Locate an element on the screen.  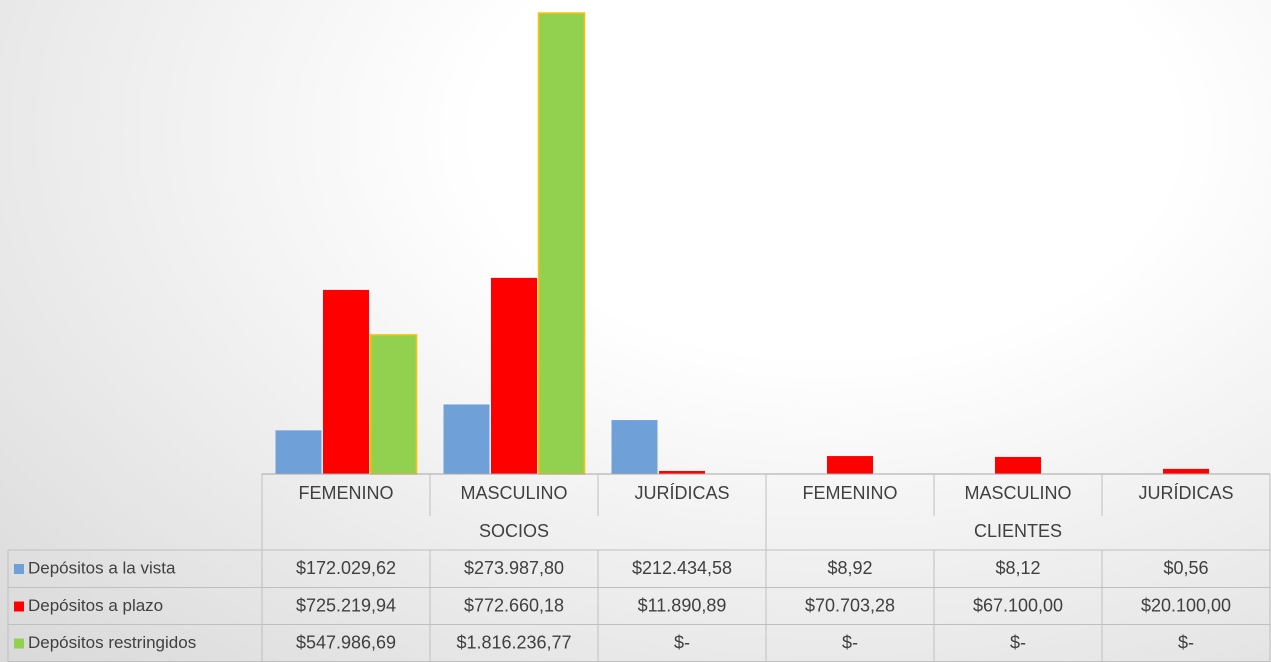
value-label: $772.660,18 is located at coordinates (514, 605).